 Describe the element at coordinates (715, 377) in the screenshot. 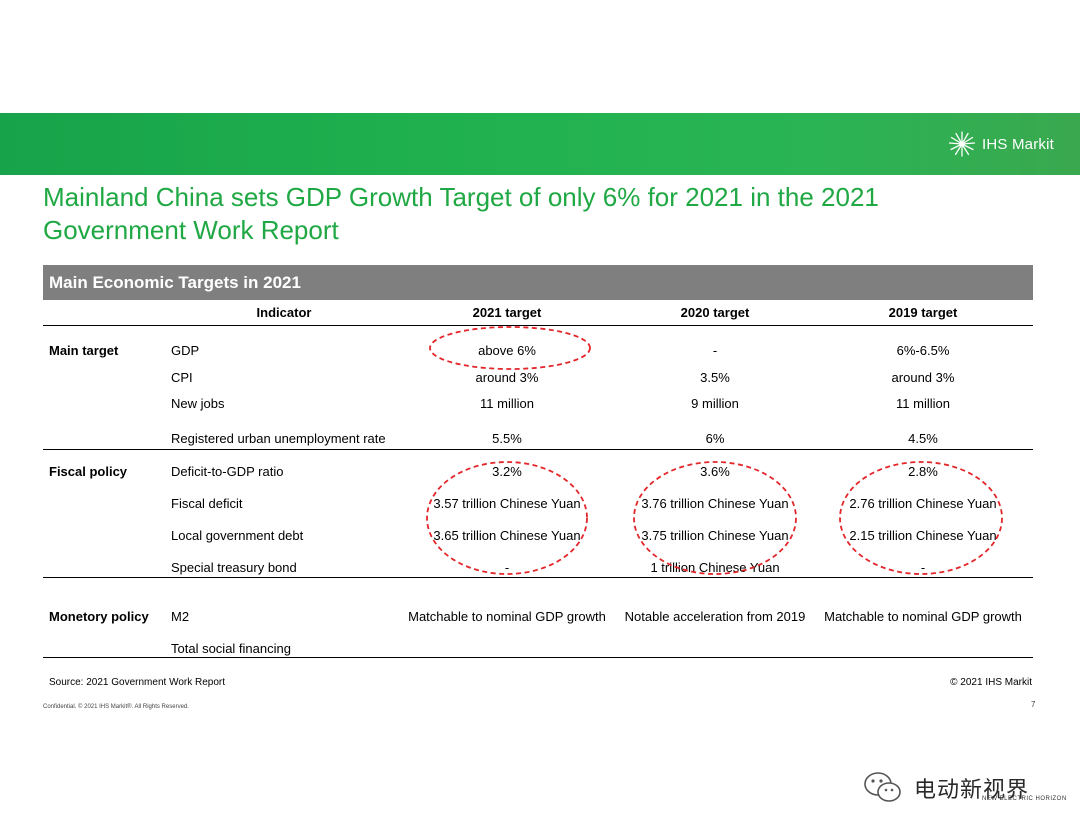

I see `value-cpi-2020: 3.5%` at that location.